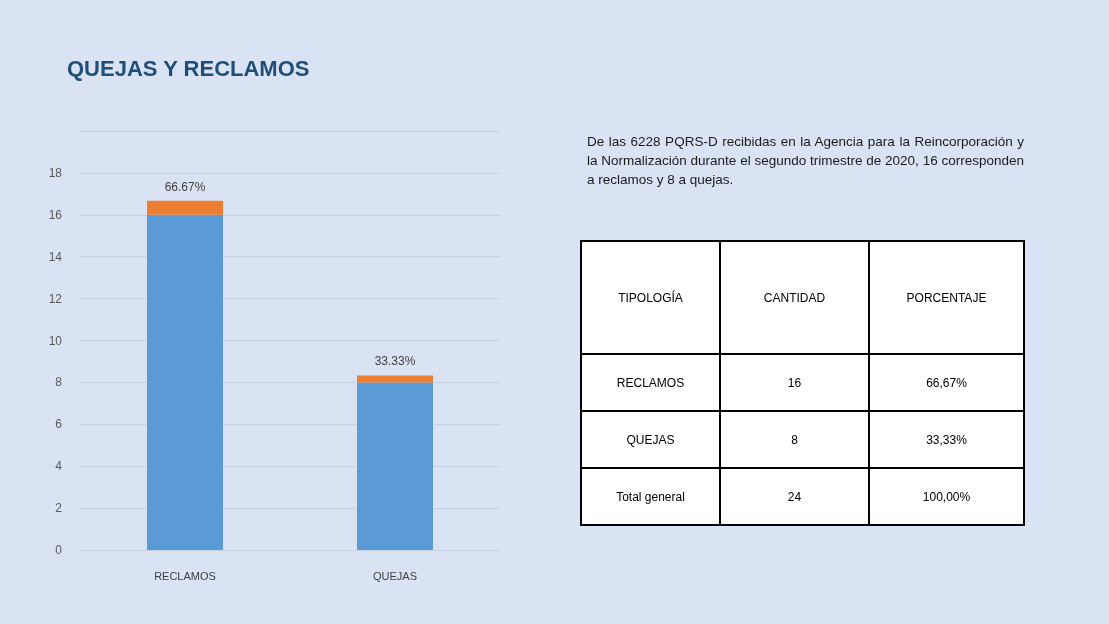 This screenshot has width=1109, height=624. Describe the element at coordinates (55, 298) in the screenshot. I see `y-tick-label: 12` at that location.